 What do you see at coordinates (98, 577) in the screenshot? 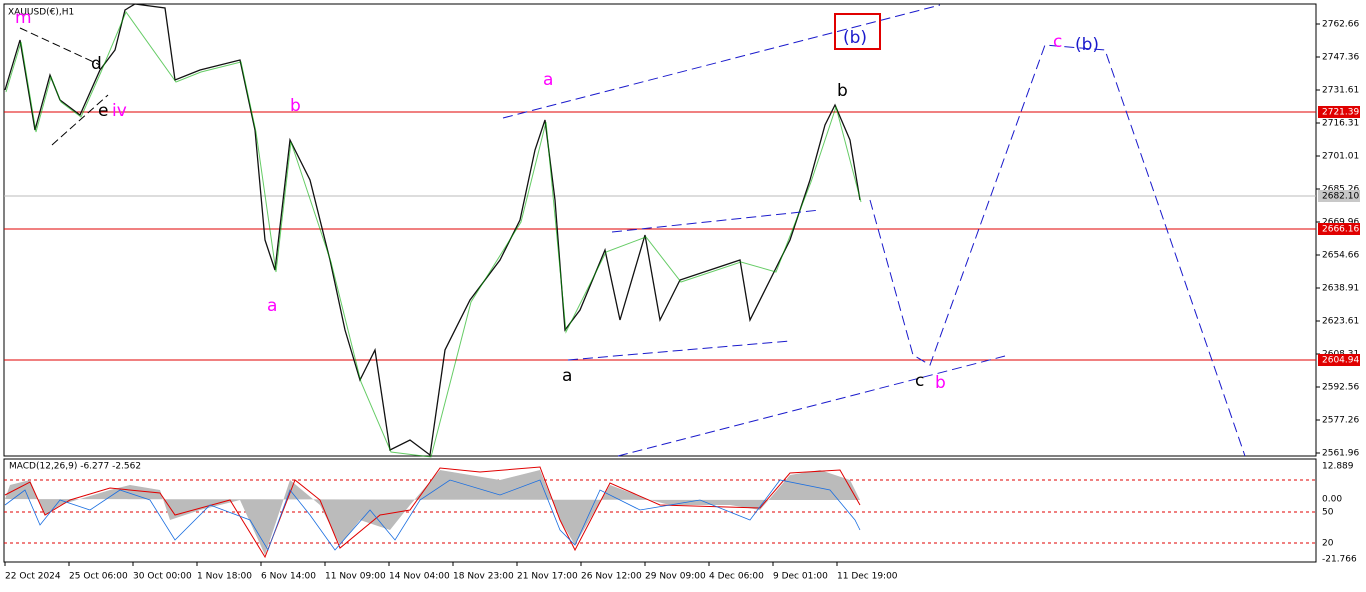
I see `time-label: 25 Oct 06:00` at bounding box center [98, 577].